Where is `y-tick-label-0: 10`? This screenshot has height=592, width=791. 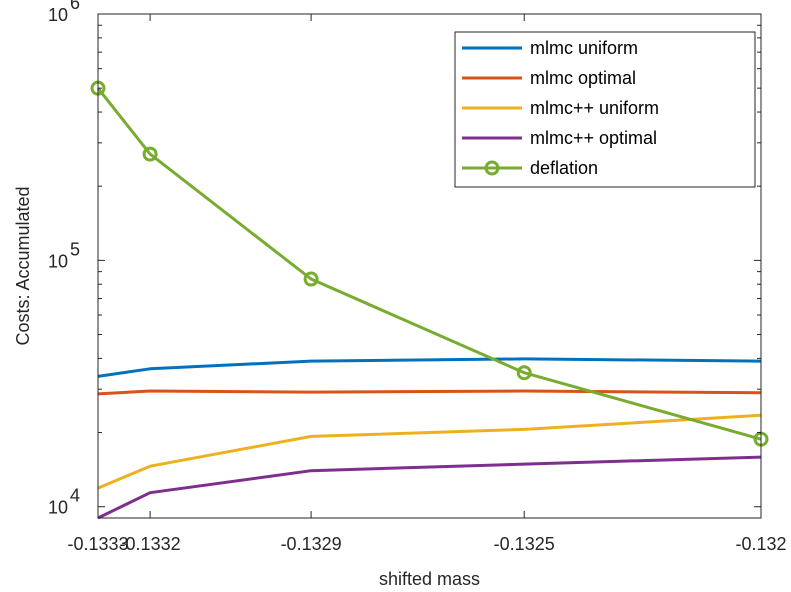
y-tick-label-0: 10 is located at coordinates (58, 508).